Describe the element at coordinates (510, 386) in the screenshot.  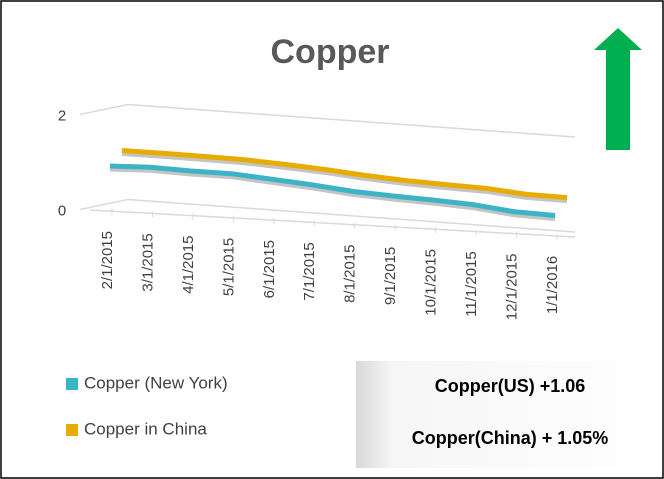
I see `annotation: Copper(US) +1.06` at that location.